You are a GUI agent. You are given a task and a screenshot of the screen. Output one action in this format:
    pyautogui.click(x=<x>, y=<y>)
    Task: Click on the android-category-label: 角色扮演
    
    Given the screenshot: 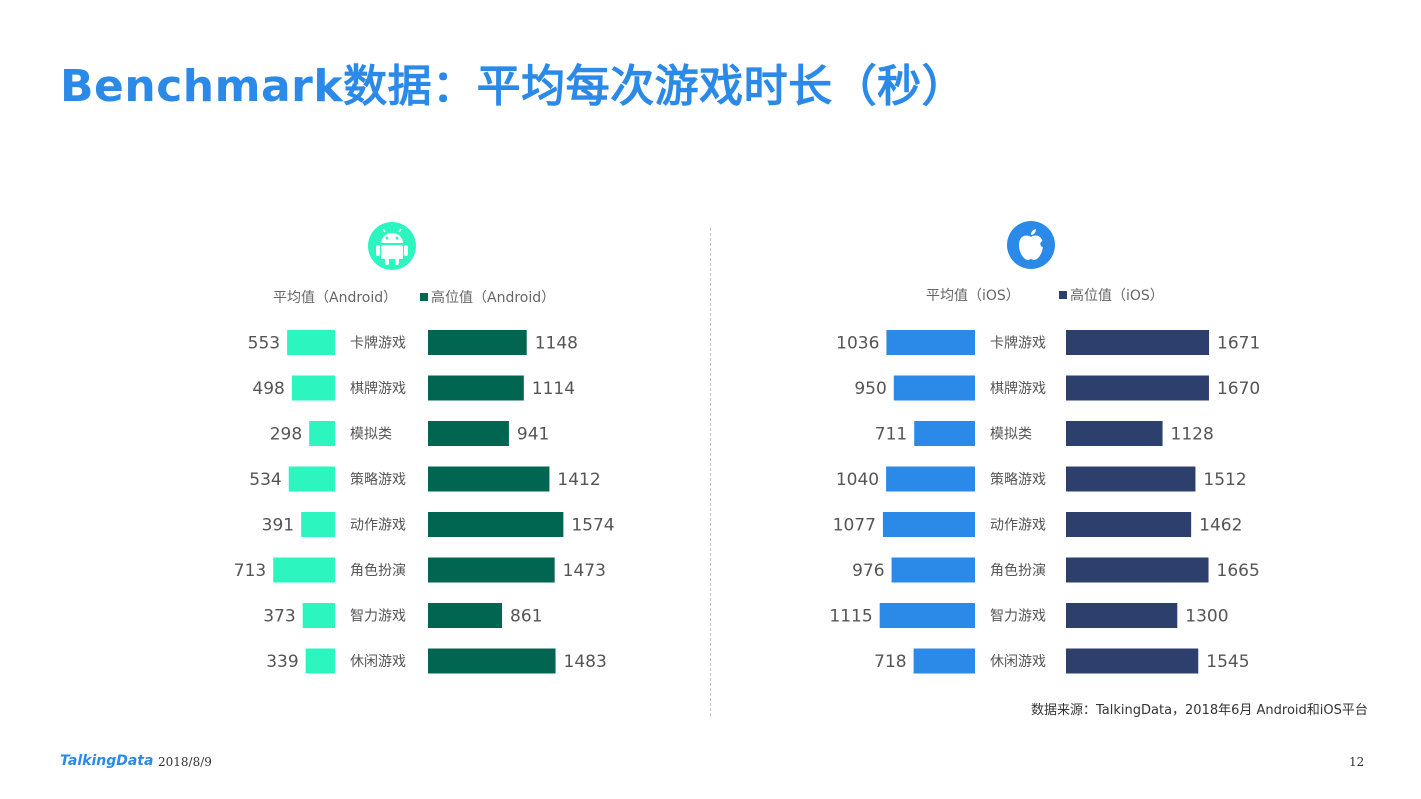 What is the action you would take?
    pyautogui.click(x=378, y=570)
    